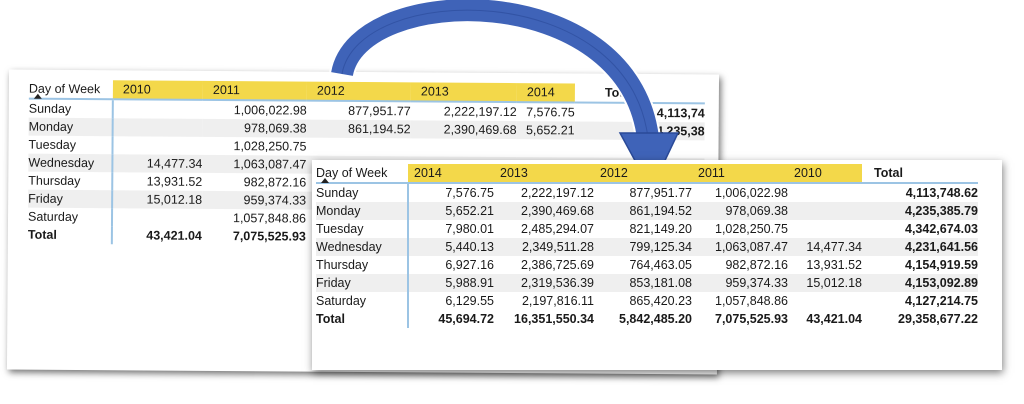 The height and width of the screenshot is (404, 1024). Describe the element at coordinates (740, 247) in the screenshot. I see `value-cell: 1,063,087.47` at that location.